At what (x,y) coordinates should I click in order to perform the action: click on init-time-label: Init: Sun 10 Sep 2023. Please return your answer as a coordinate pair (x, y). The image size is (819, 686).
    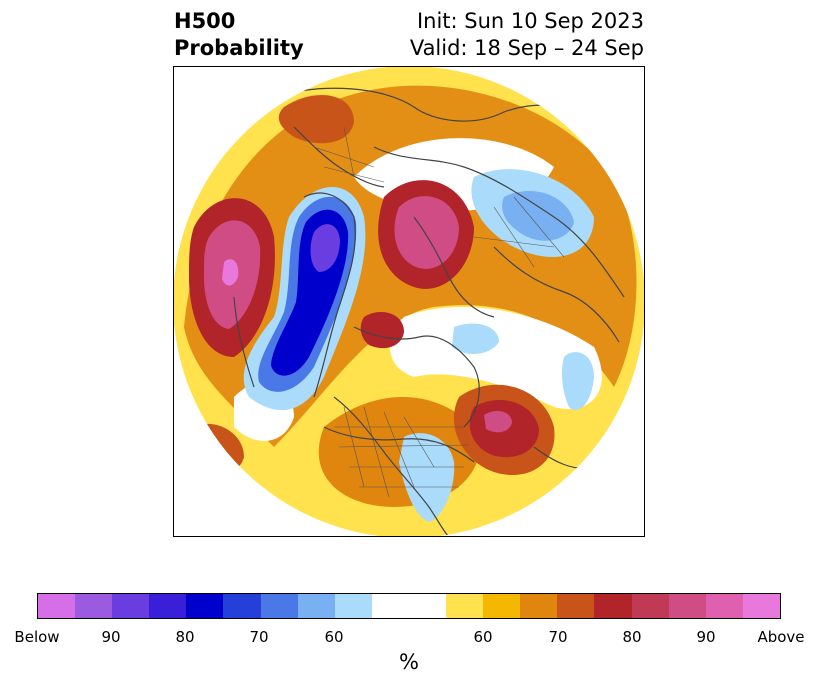
    Looking at the image, I should click on (530, 21).